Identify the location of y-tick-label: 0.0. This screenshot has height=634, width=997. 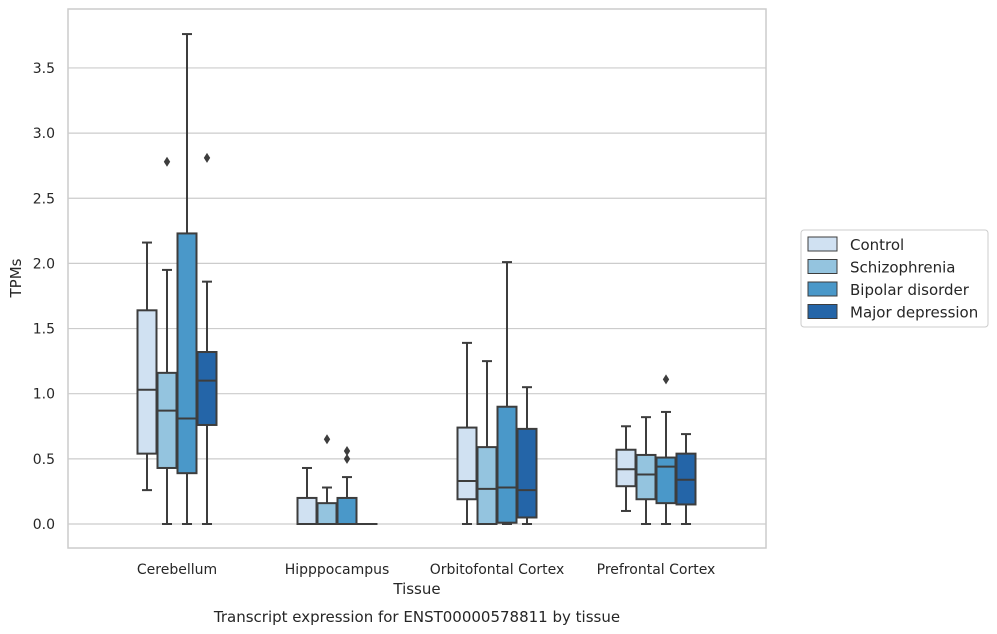
(44, 525).